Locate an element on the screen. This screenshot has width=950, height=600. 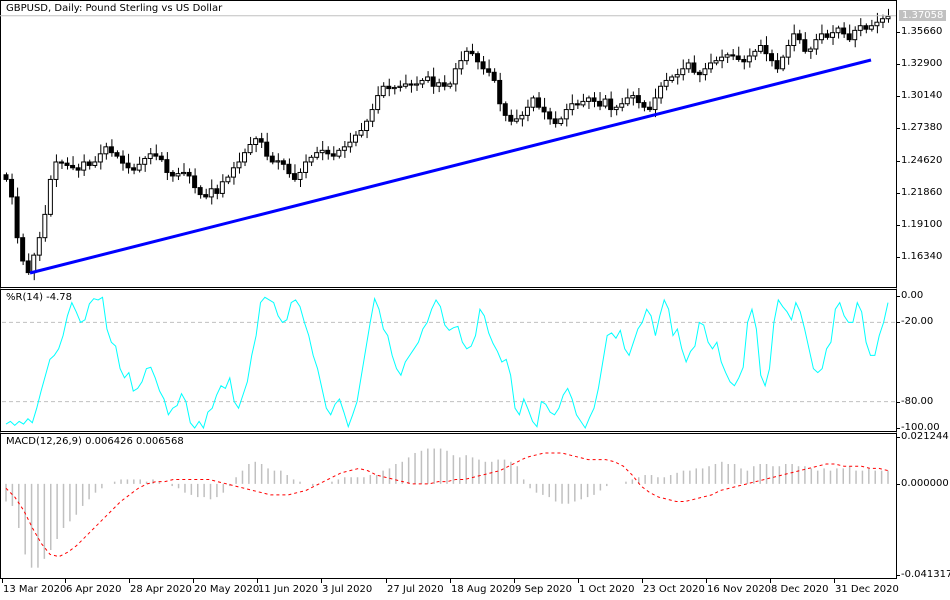
date-axis-label: 13 Mar 2020 is located at coordinates (35, 589).